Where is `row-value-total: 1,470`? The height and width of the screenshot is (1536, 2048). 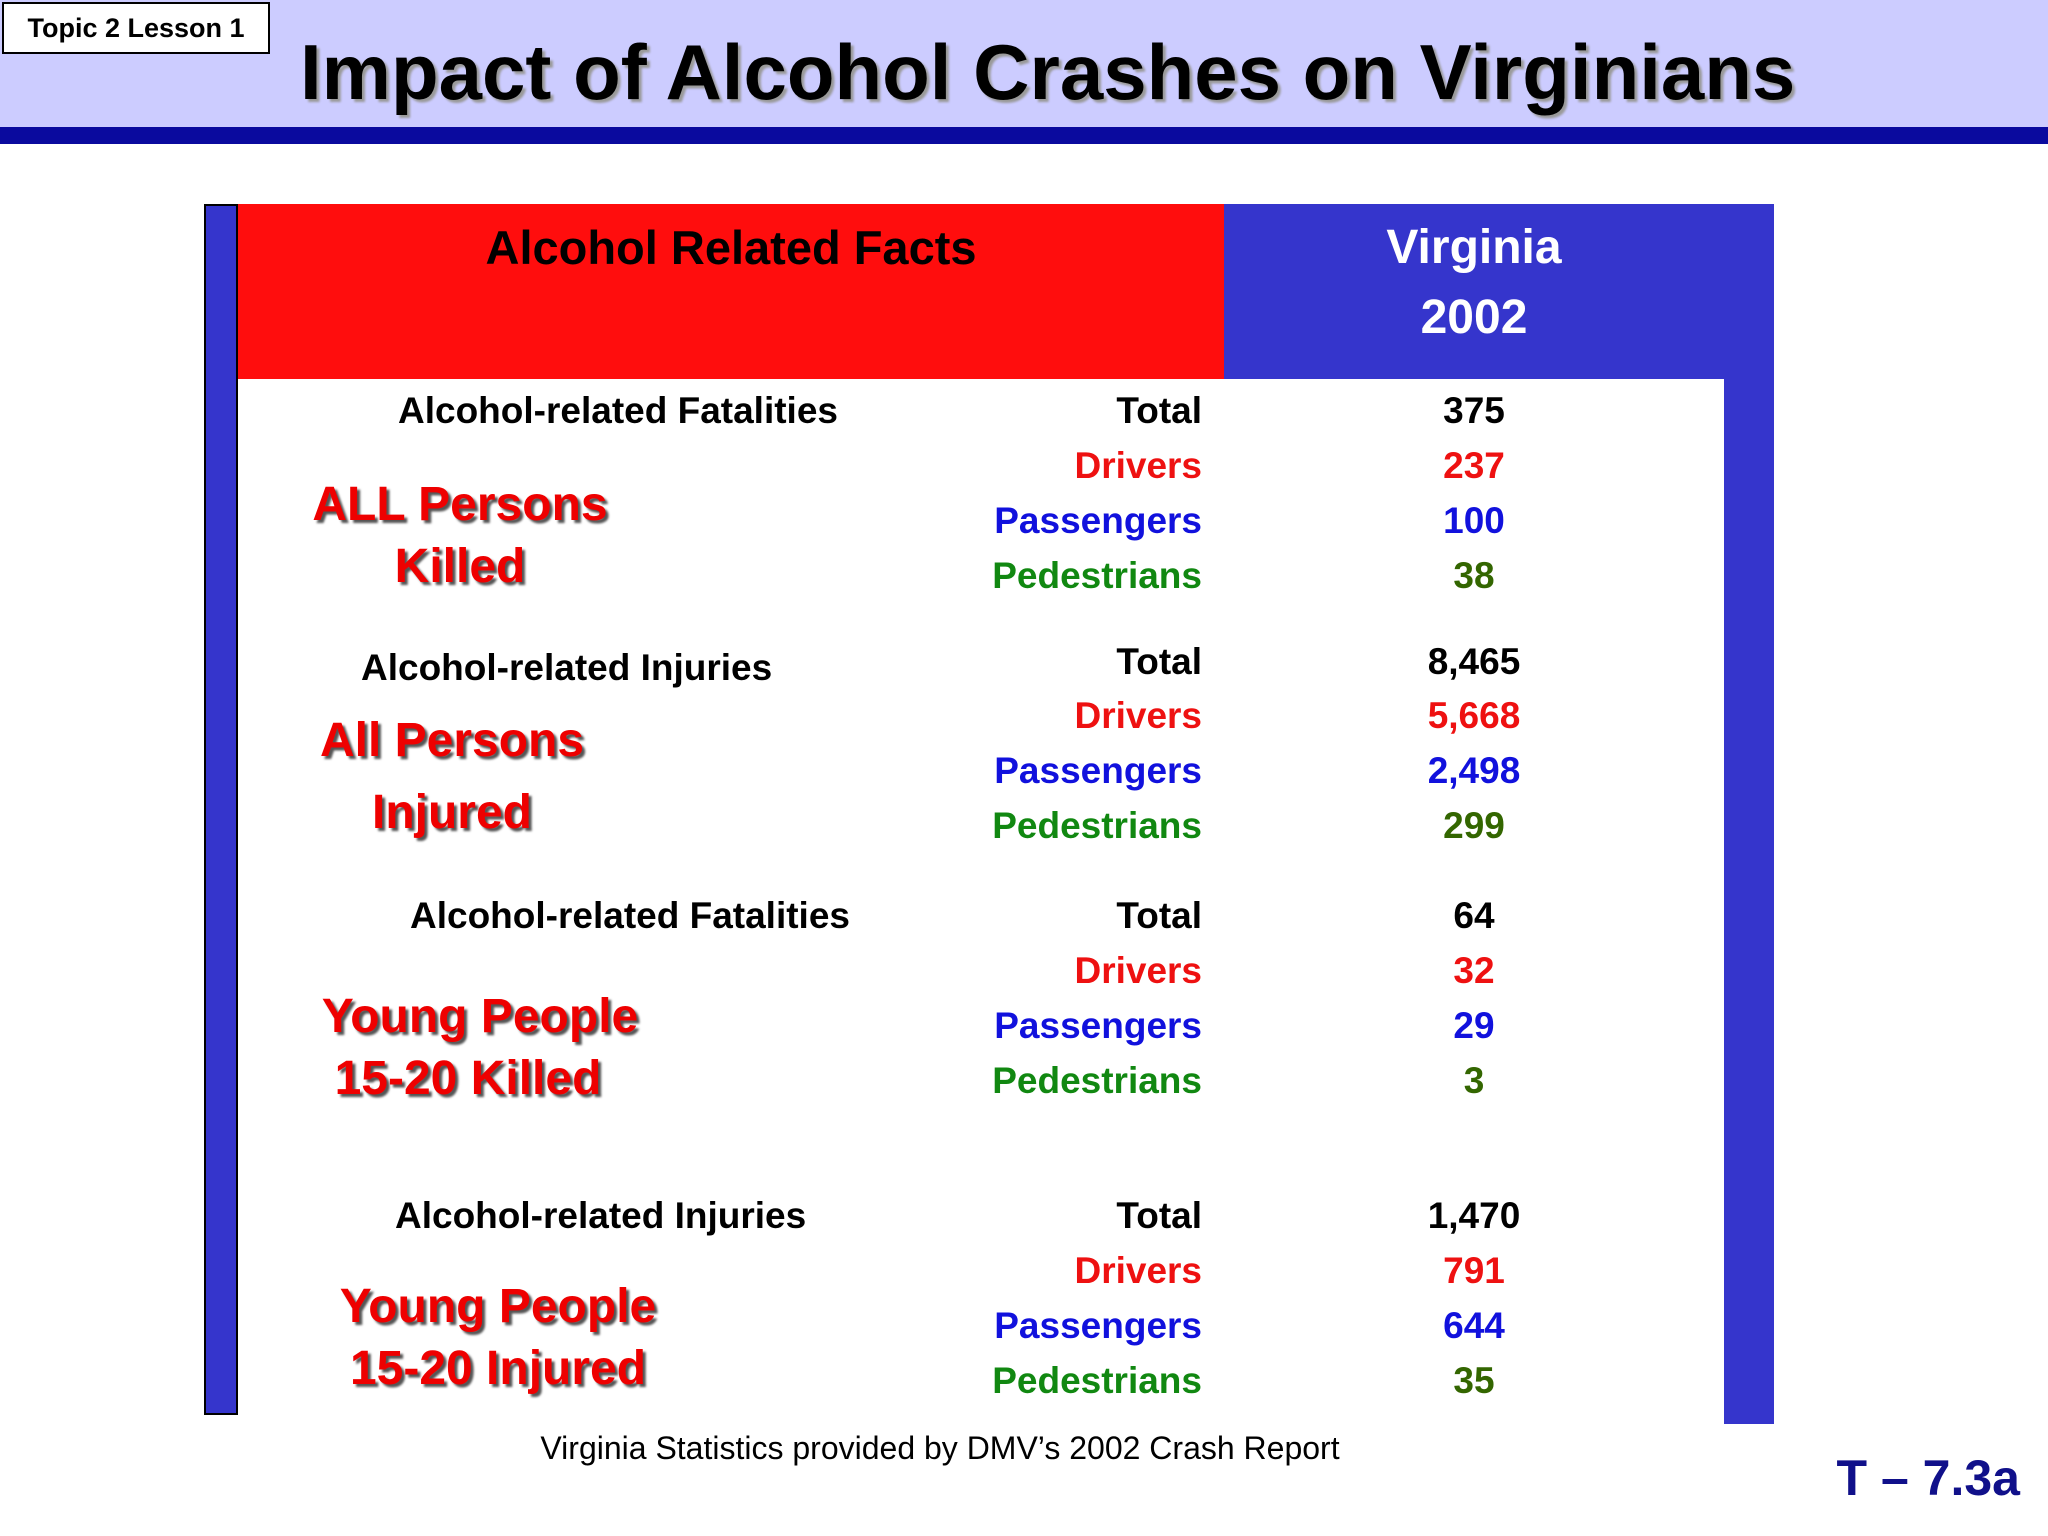 row-value-total: 1,470 is located at coordinates (1474, 1215).